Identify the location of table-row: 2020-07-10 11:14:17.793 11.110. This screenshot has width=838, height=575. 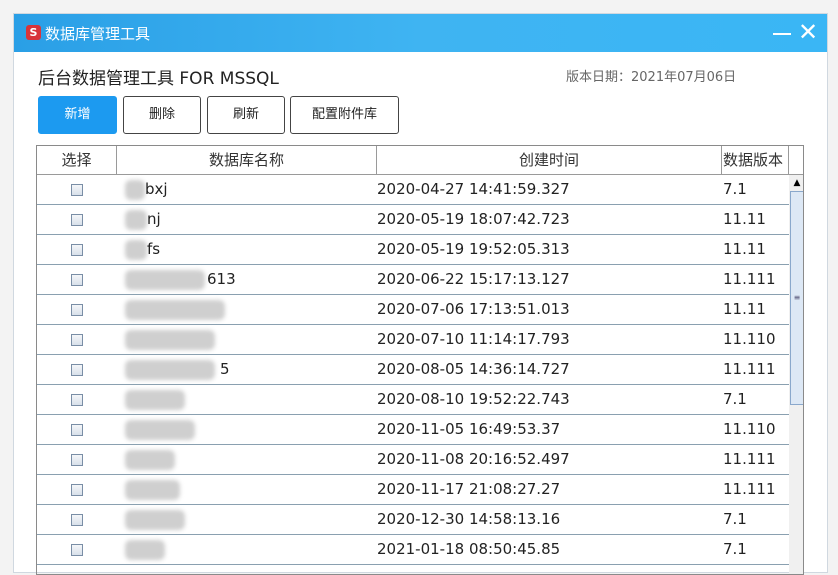
(413, 340).